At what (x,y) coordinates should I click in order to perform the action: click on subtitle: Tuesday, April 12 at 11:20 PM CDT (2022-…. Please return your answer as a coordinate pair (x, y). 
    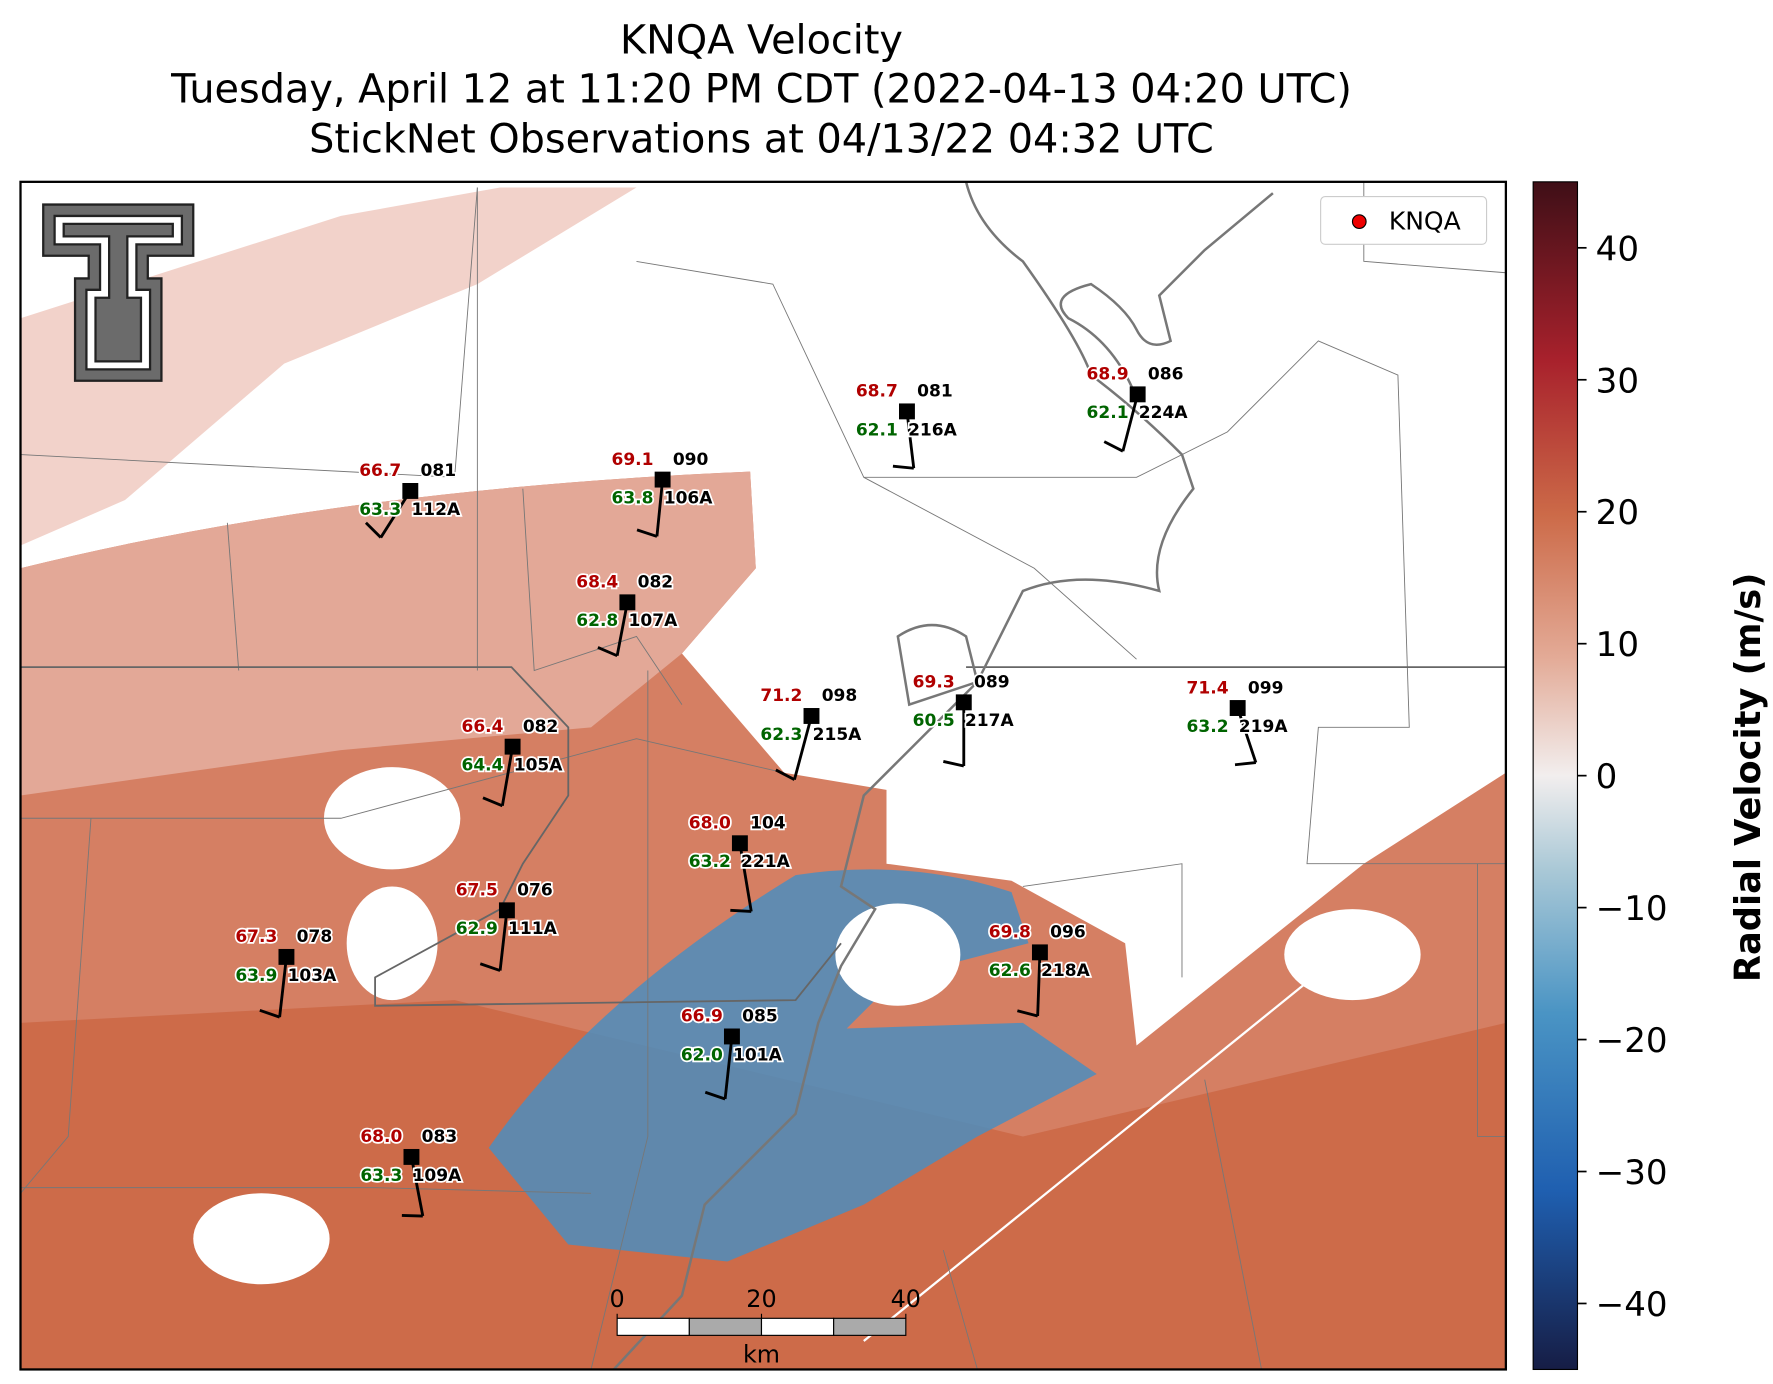
    Looking at the image, I should click on (761, 89).